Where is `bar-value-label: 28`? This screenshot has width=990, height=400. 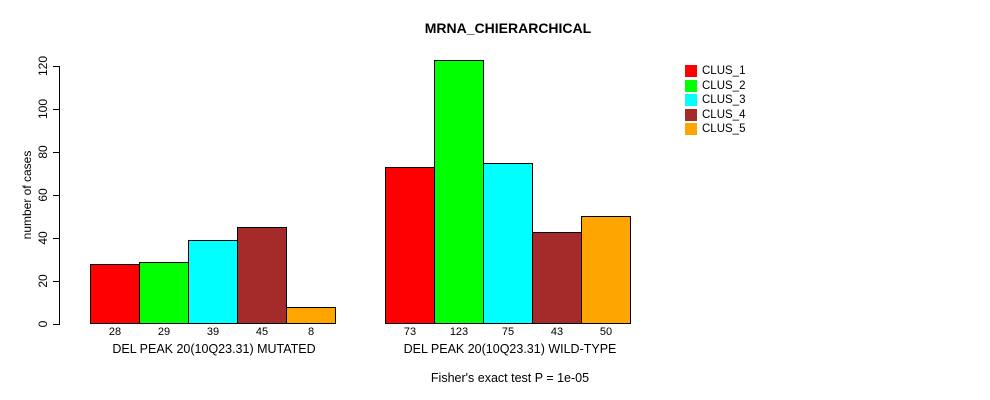
bar-value-label: 28 is located at coordinates (115, 332).